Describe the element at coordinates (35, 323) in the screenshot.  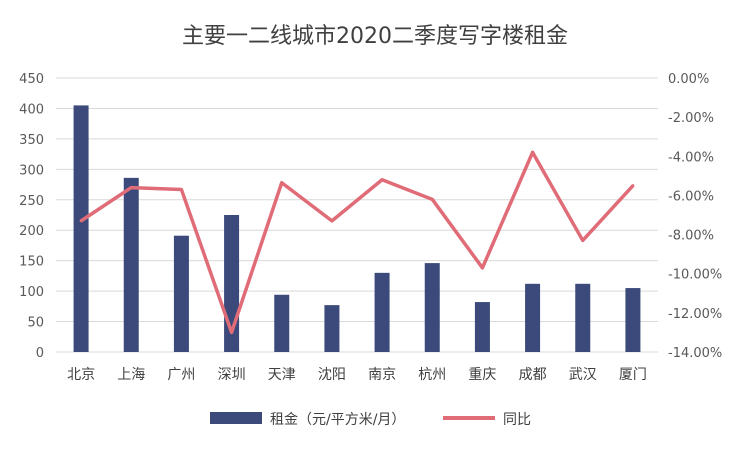
I see `left-axis-tick-label: 50` at that location.